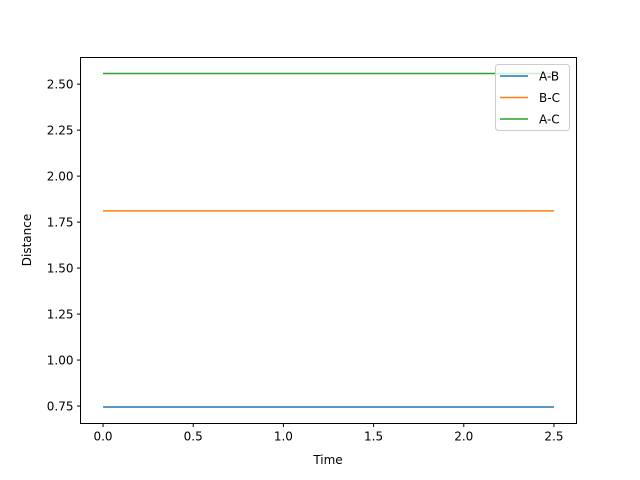  Describe the element at coordinates (193, 437) in the screenshot. I see `x-tick-label: 0.5` at that location.